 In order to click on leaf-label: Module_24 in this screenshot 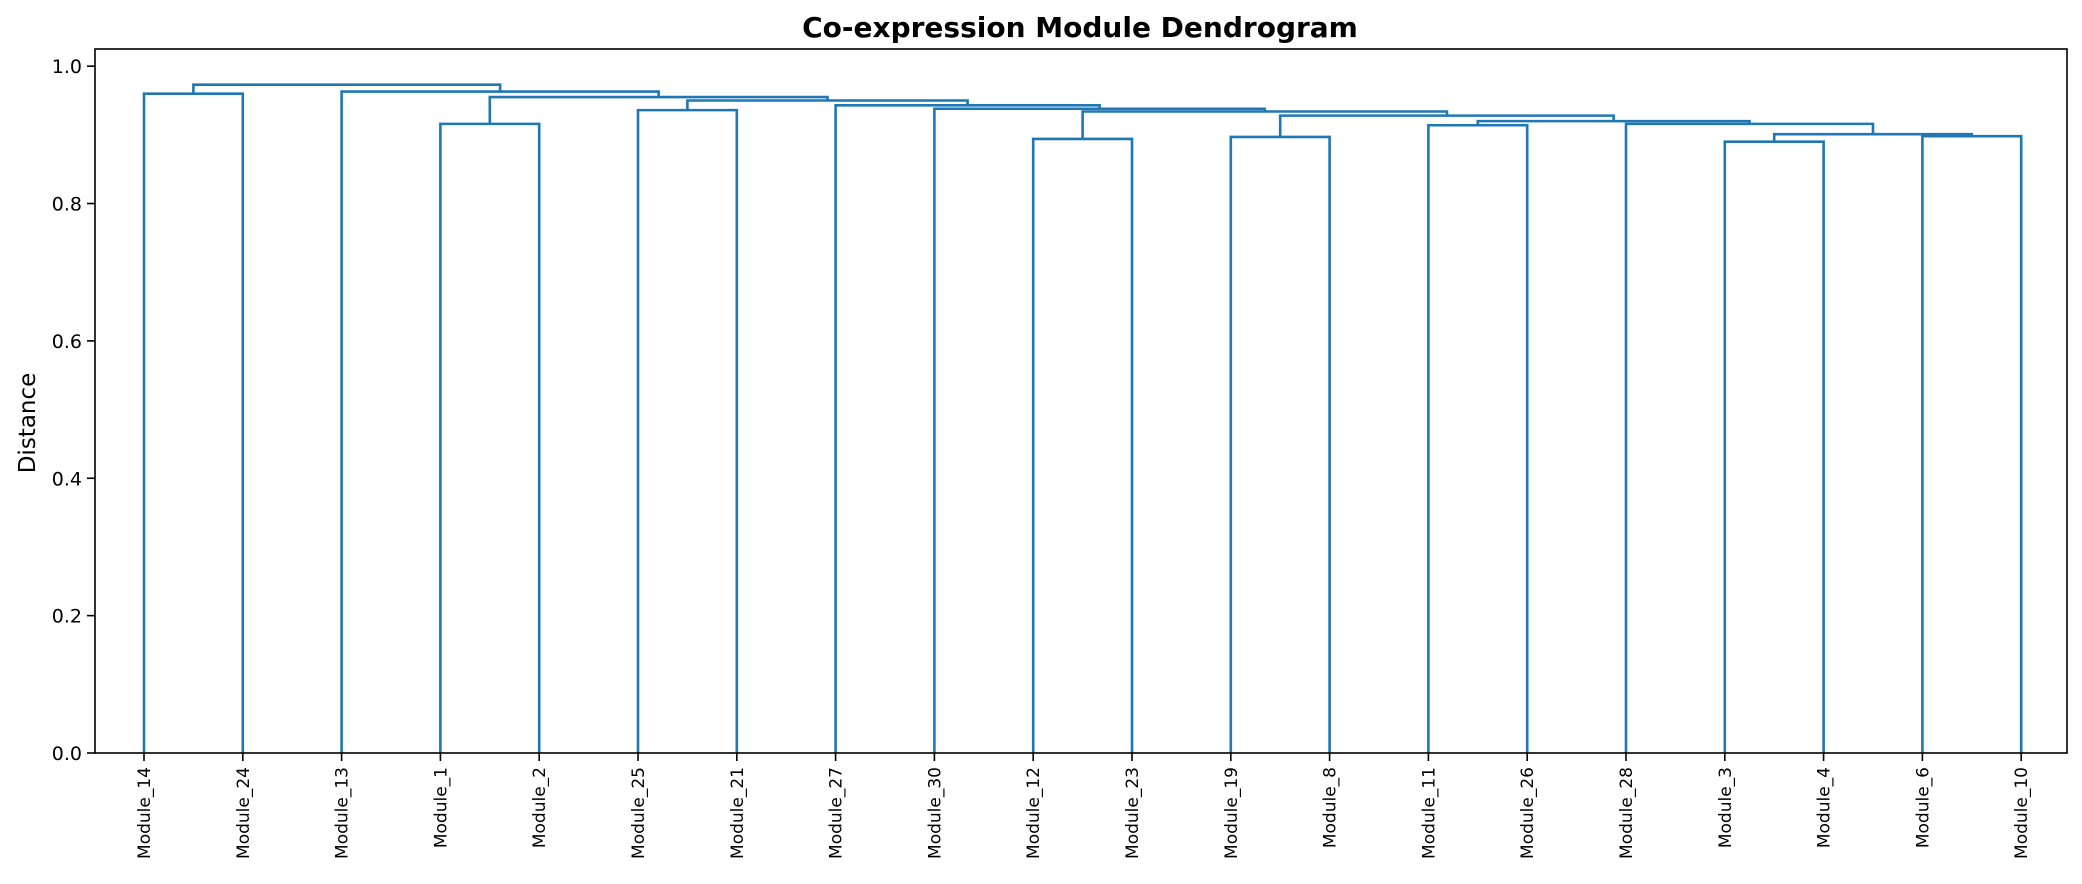, I will do `click(244, 813)`.